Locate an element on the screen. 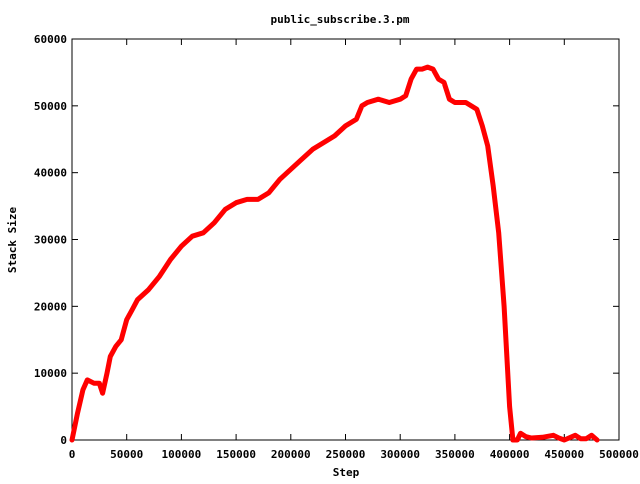 The image size is (640, 484). x-tick-label: 350000 is located at coordinates (455, 454).